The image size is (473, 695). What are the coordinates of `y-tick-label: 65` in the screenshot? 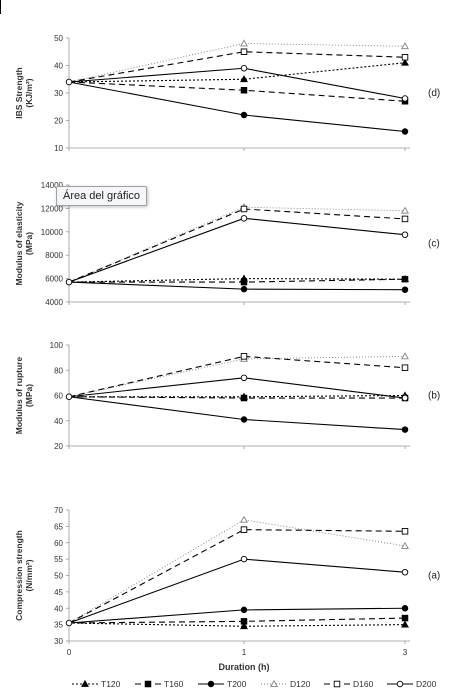 It's located at (58, 526).